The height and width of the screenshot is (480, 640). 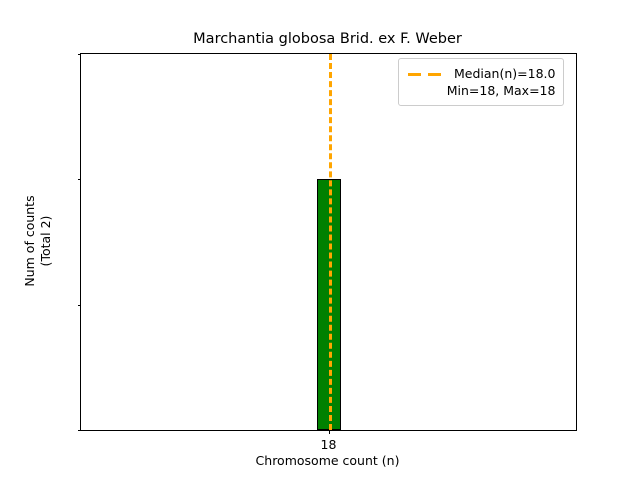 What do you see at coordinates (29, 241) in the screenshot?
I see `y-axis-label-line1: Num of counts` at bounding box center [29, 241].